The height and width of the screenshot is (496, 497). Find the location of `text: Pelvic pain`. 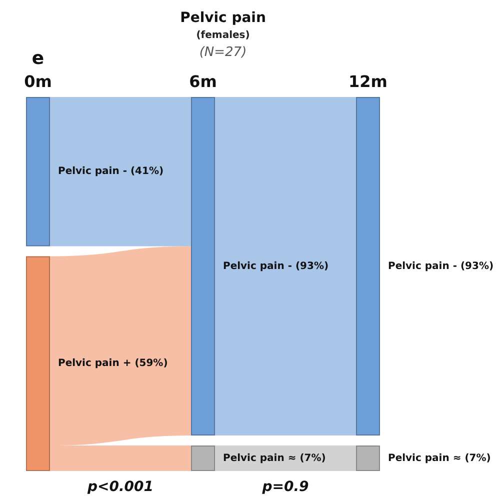

text: Pelvic pain is located at coordinates (223, 18).